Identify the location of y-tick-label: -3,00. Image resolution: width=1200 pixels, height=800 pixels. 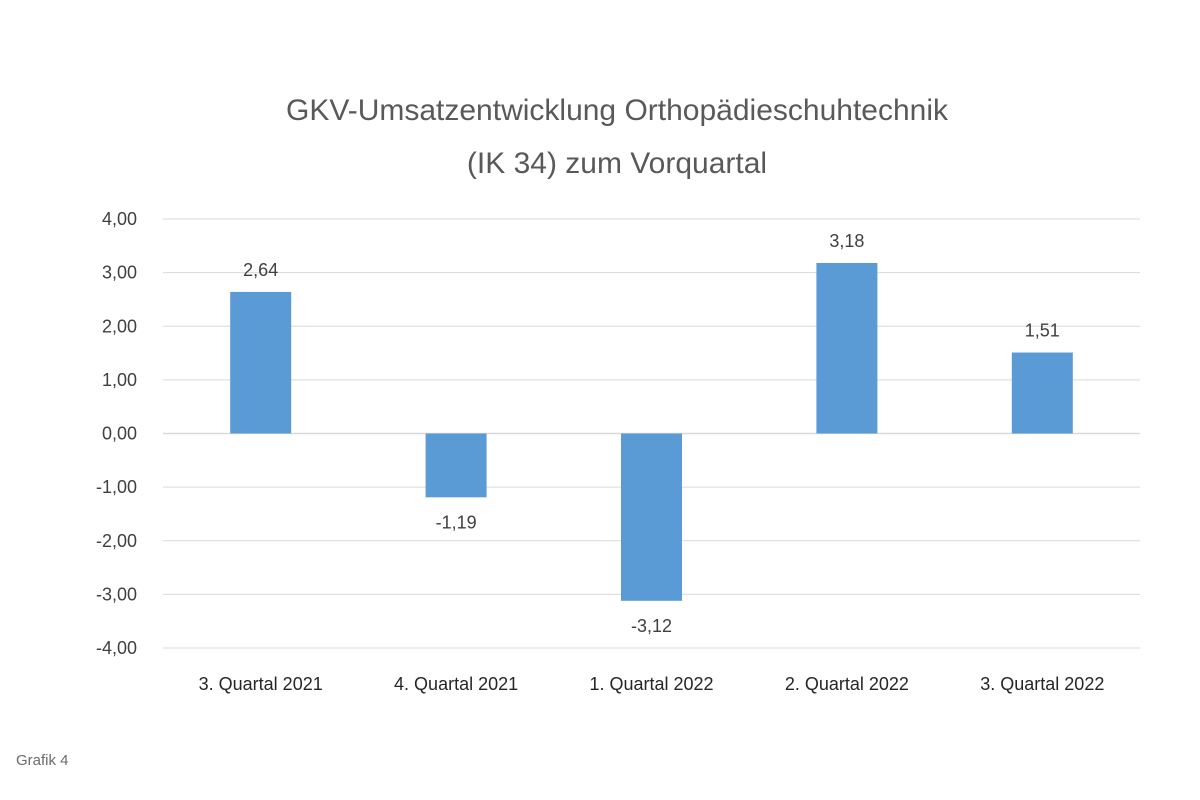
(116, 594).